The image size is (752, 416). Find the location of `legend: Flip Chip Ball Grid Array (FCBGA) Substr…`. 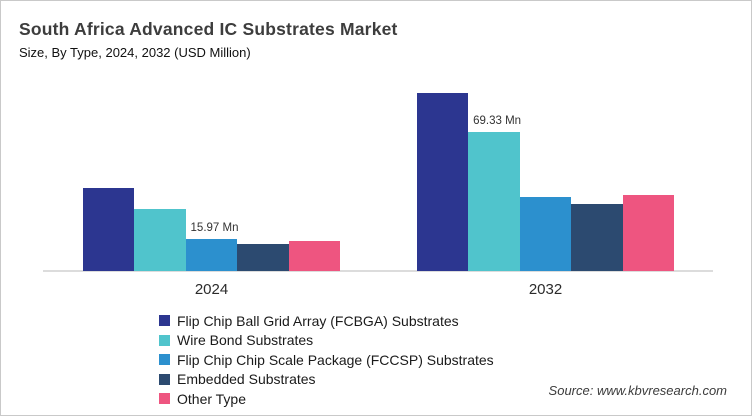

legend: Flip Chip Ball Grid Array (FCBGA) Substr… is located at coordinates (326, 360).